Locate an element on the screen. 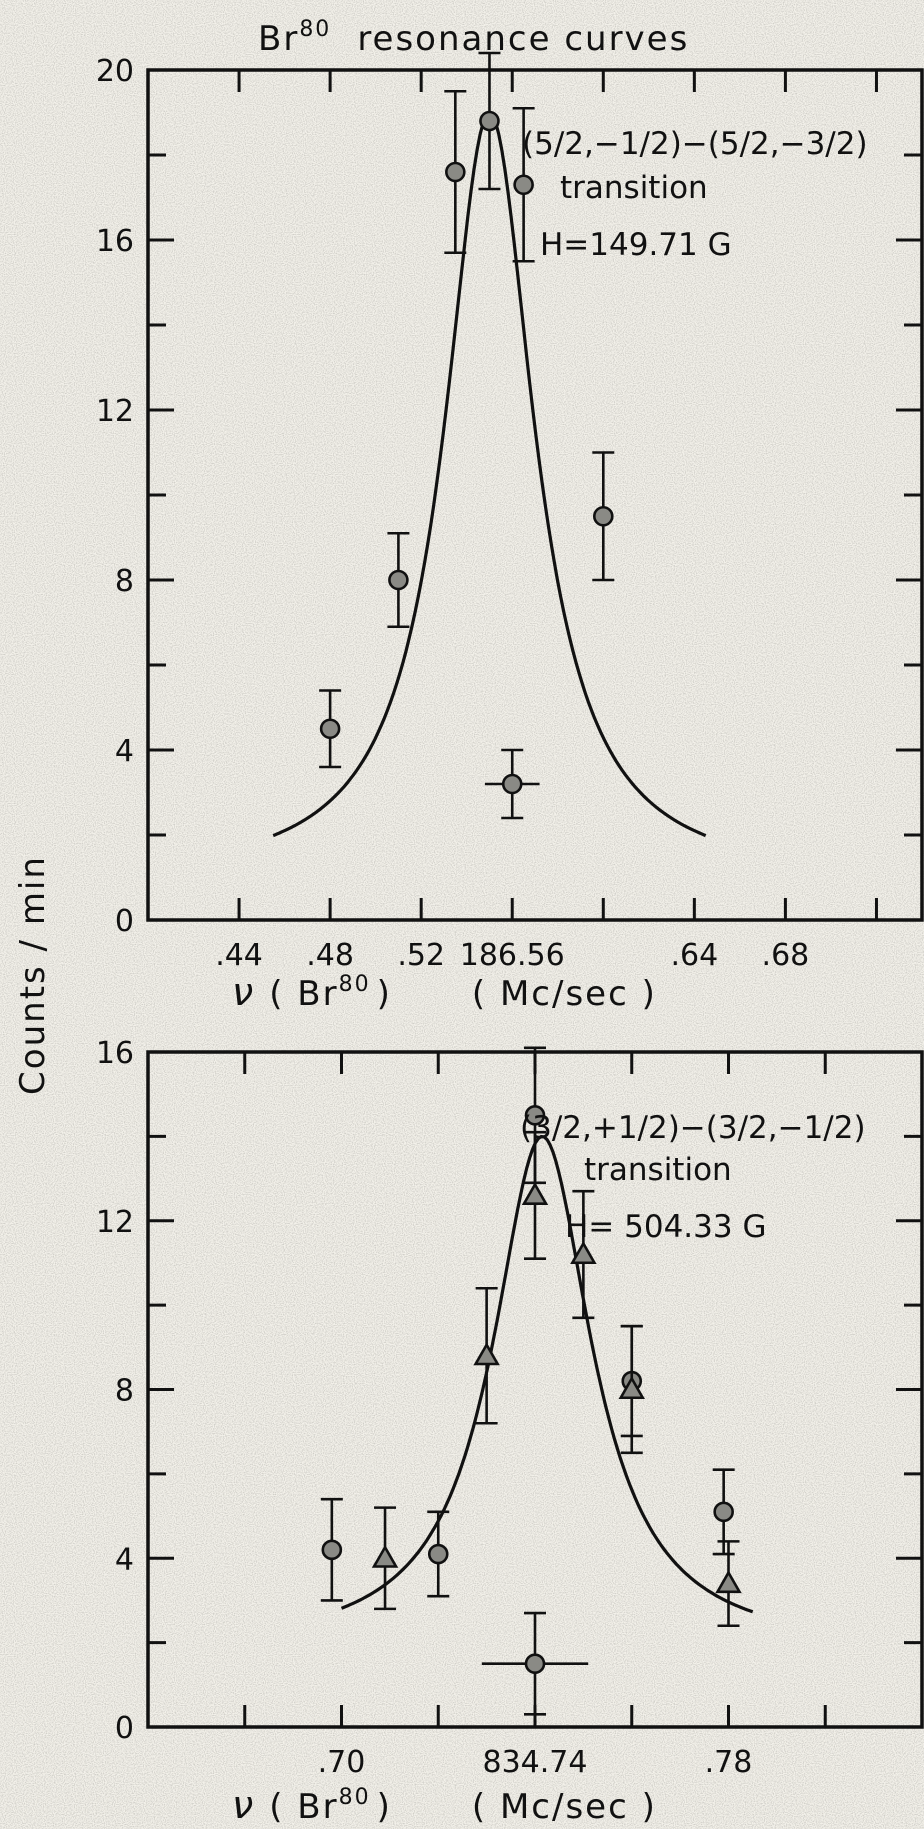 This screenshot has width=924, height=1829. top-x-axis-species: ( Br is located at coordinates (303, 994).